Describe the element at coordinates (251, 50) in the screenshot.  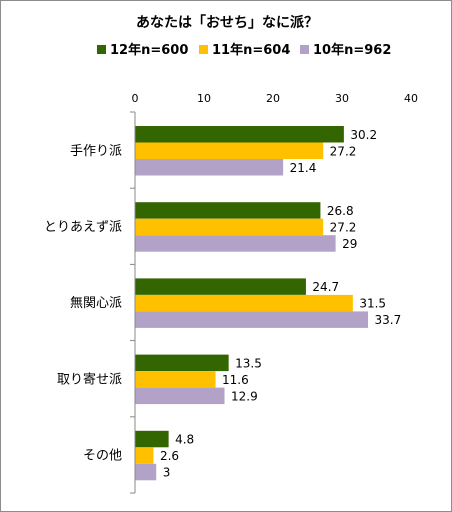
I see `legend-label-1: 11年n=604` at that location.